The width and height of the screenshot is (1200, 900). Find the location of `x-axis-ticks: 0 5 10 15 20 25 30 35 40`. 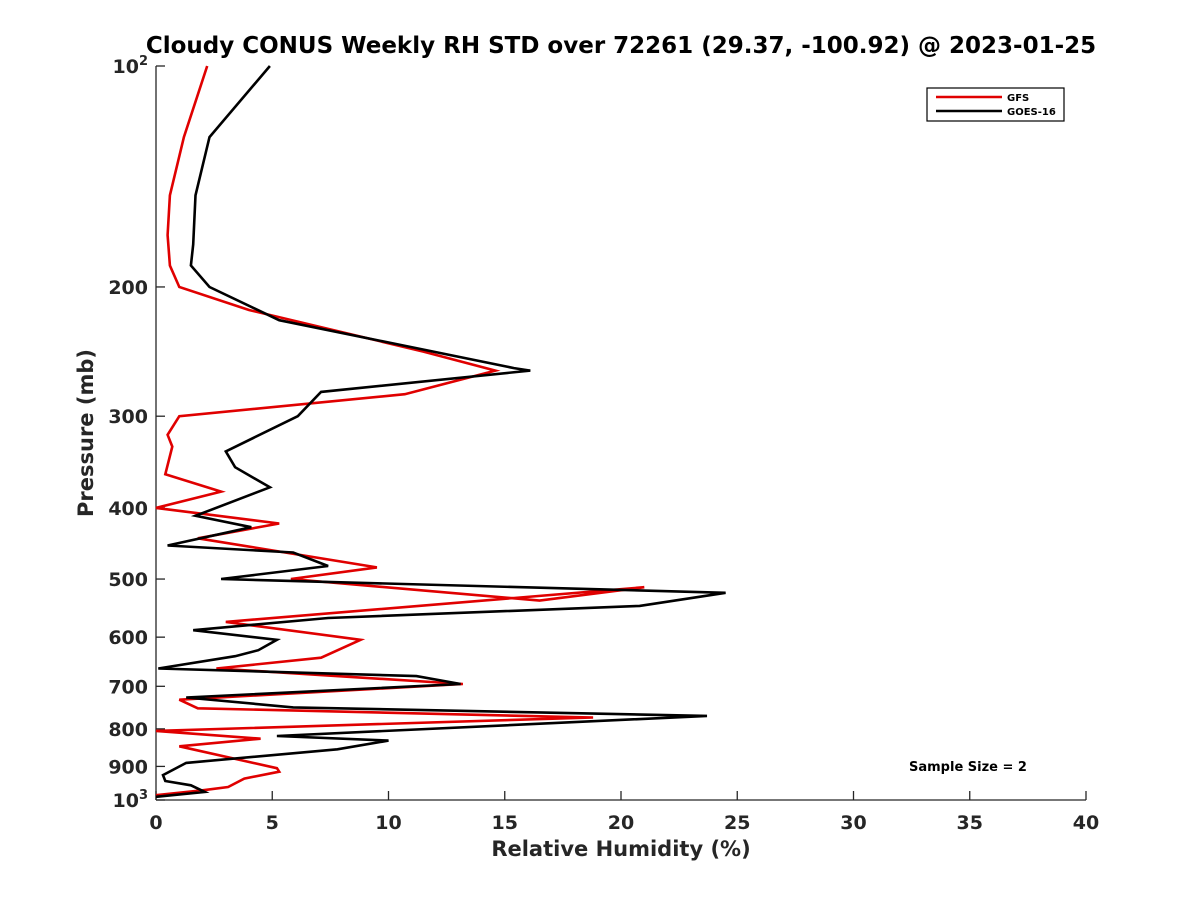

x-axis-ticks: 0 5 10 15 20 25 30 35 40 is located at coordinates (624, 812).